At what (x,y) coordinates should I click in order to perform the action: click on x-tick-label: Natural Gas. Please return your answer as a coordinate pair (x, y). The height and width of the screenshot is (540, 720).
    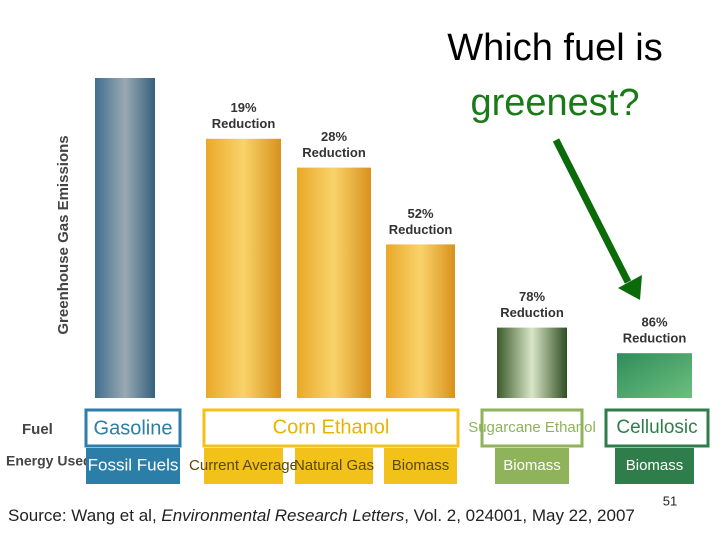
    Looking at the image, I should click on (334, 465).